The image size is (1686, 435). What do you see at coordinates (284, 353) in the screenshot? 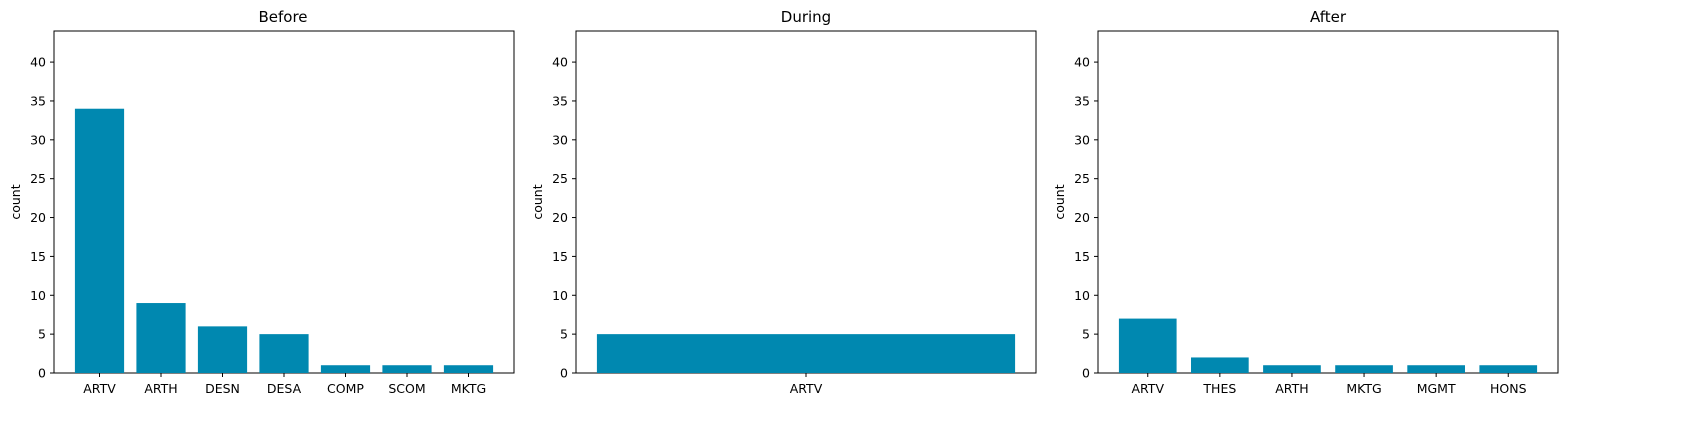
I see `bar-desa` at bounding box center [284, 353].